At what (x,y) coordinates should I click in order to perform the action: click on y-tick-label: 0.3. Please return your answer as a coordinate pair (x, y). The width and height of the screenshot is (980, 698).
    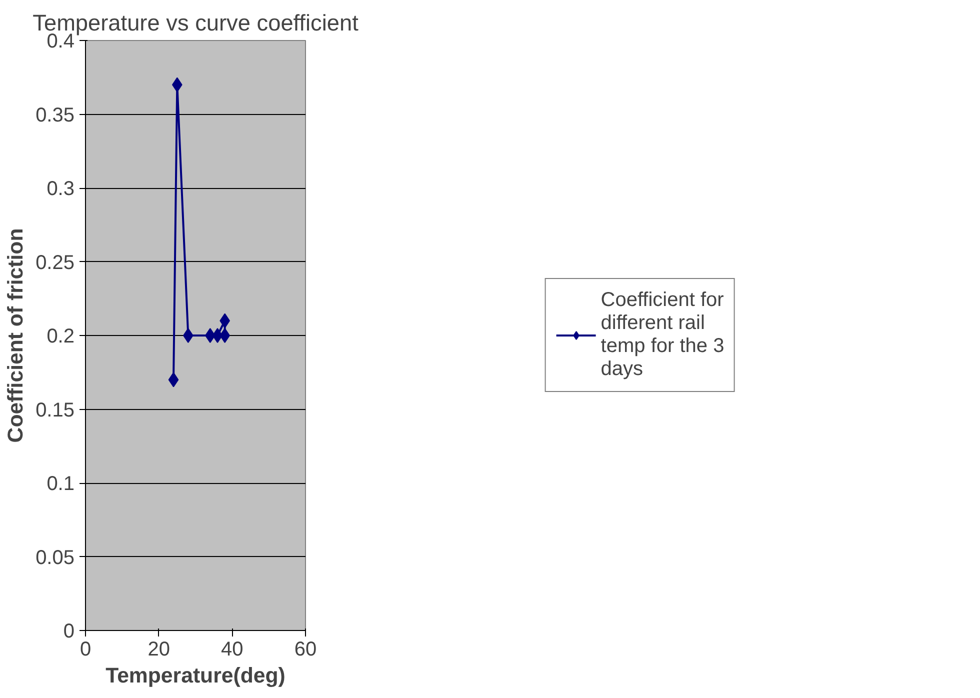
    Looking at the image, I should click on (60, 189).